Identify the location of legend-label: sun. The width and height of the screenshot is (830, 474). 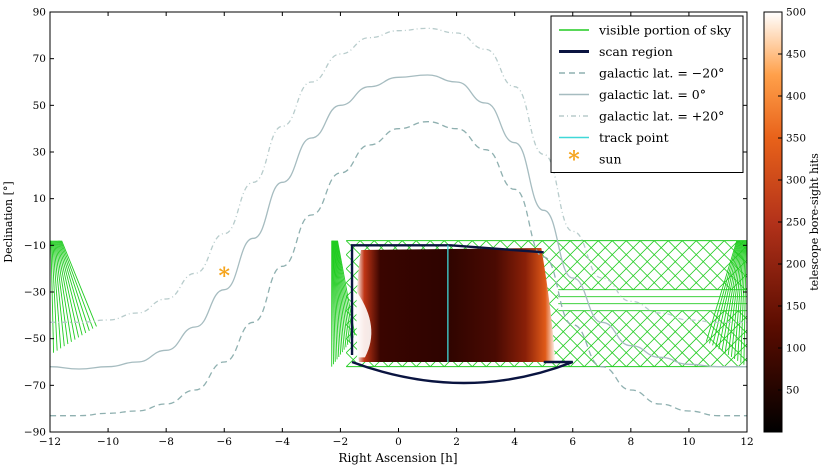
(610, 159).